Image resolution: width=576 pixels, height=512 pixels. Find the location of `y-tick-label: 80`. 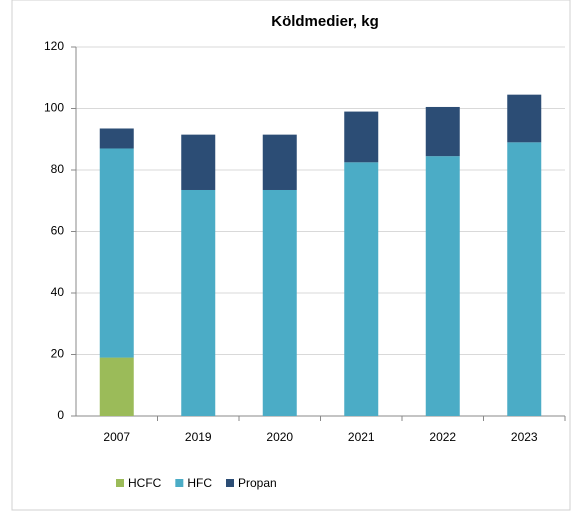

y-tick-label: 80 is located at coordinates (58, 169).